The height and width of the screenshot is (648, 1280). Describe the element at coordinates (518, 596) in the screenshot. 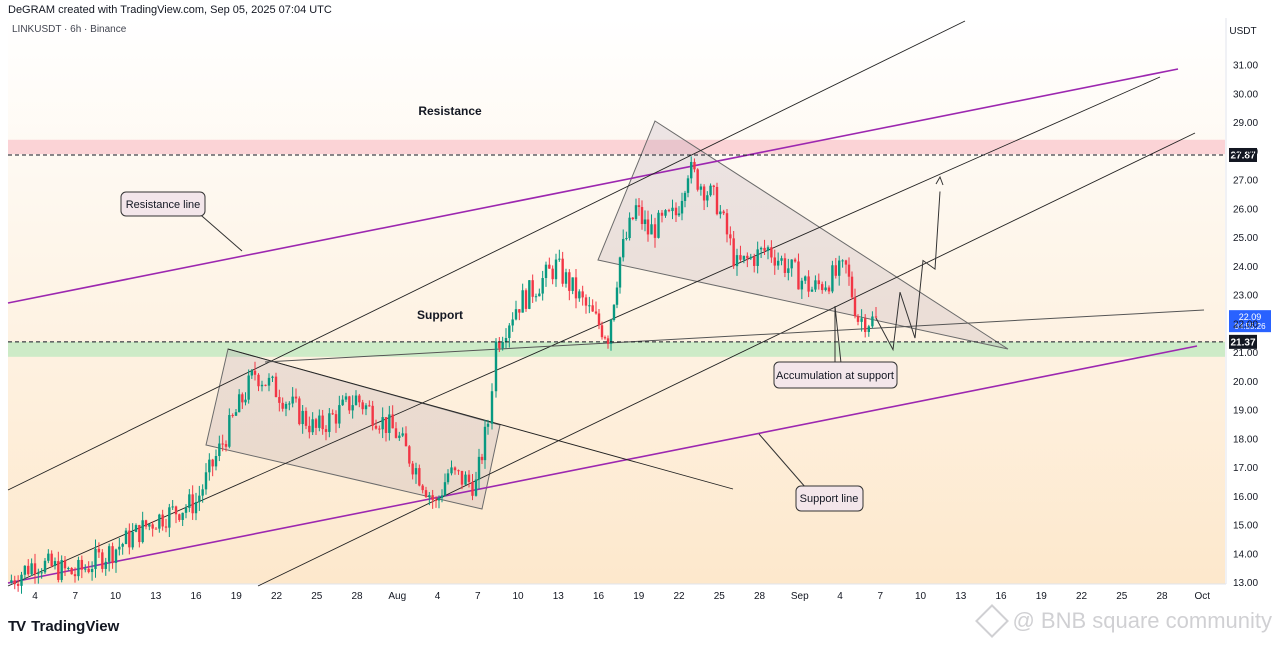

I see `time-tick-label: 10` at that location.